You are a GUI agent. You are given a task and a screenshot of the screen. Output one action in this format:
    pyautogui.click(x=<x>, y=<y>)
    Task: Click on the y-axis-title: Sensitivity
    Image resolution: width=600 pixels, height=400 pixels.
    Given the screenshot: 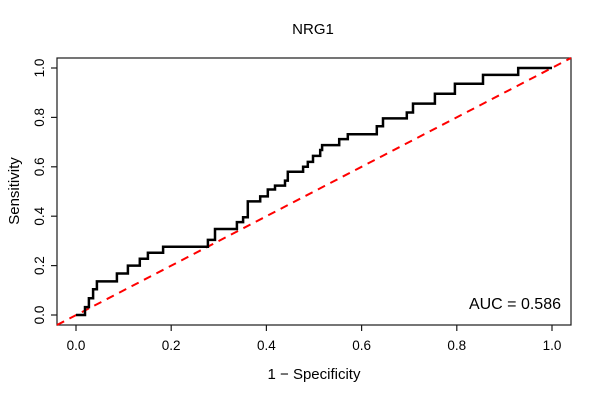 What is the action you would take?
    pyautogui.click(x=14, y=191)
    